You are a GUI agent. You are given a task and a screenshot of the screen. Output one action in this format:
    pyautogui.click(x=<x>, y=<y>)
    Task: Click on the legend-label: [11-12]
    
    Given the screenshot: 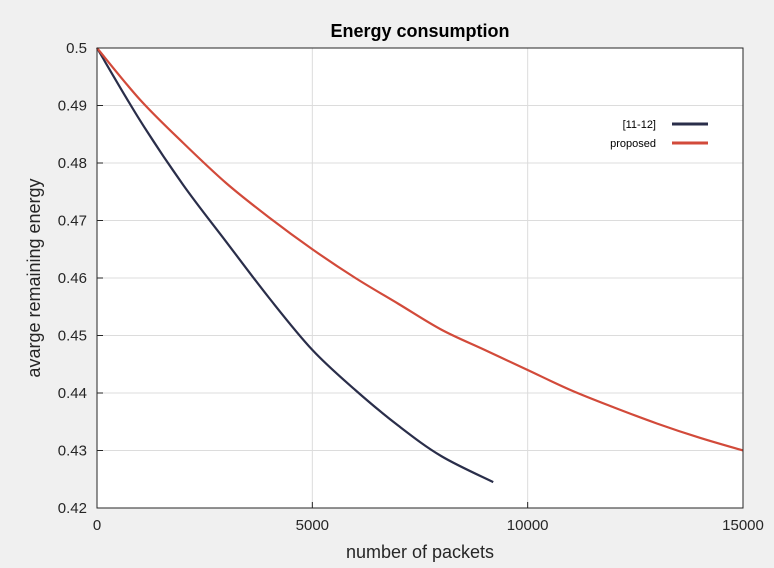 What is the action you would take?
    pyautogui.click(x=639, y=125)
    